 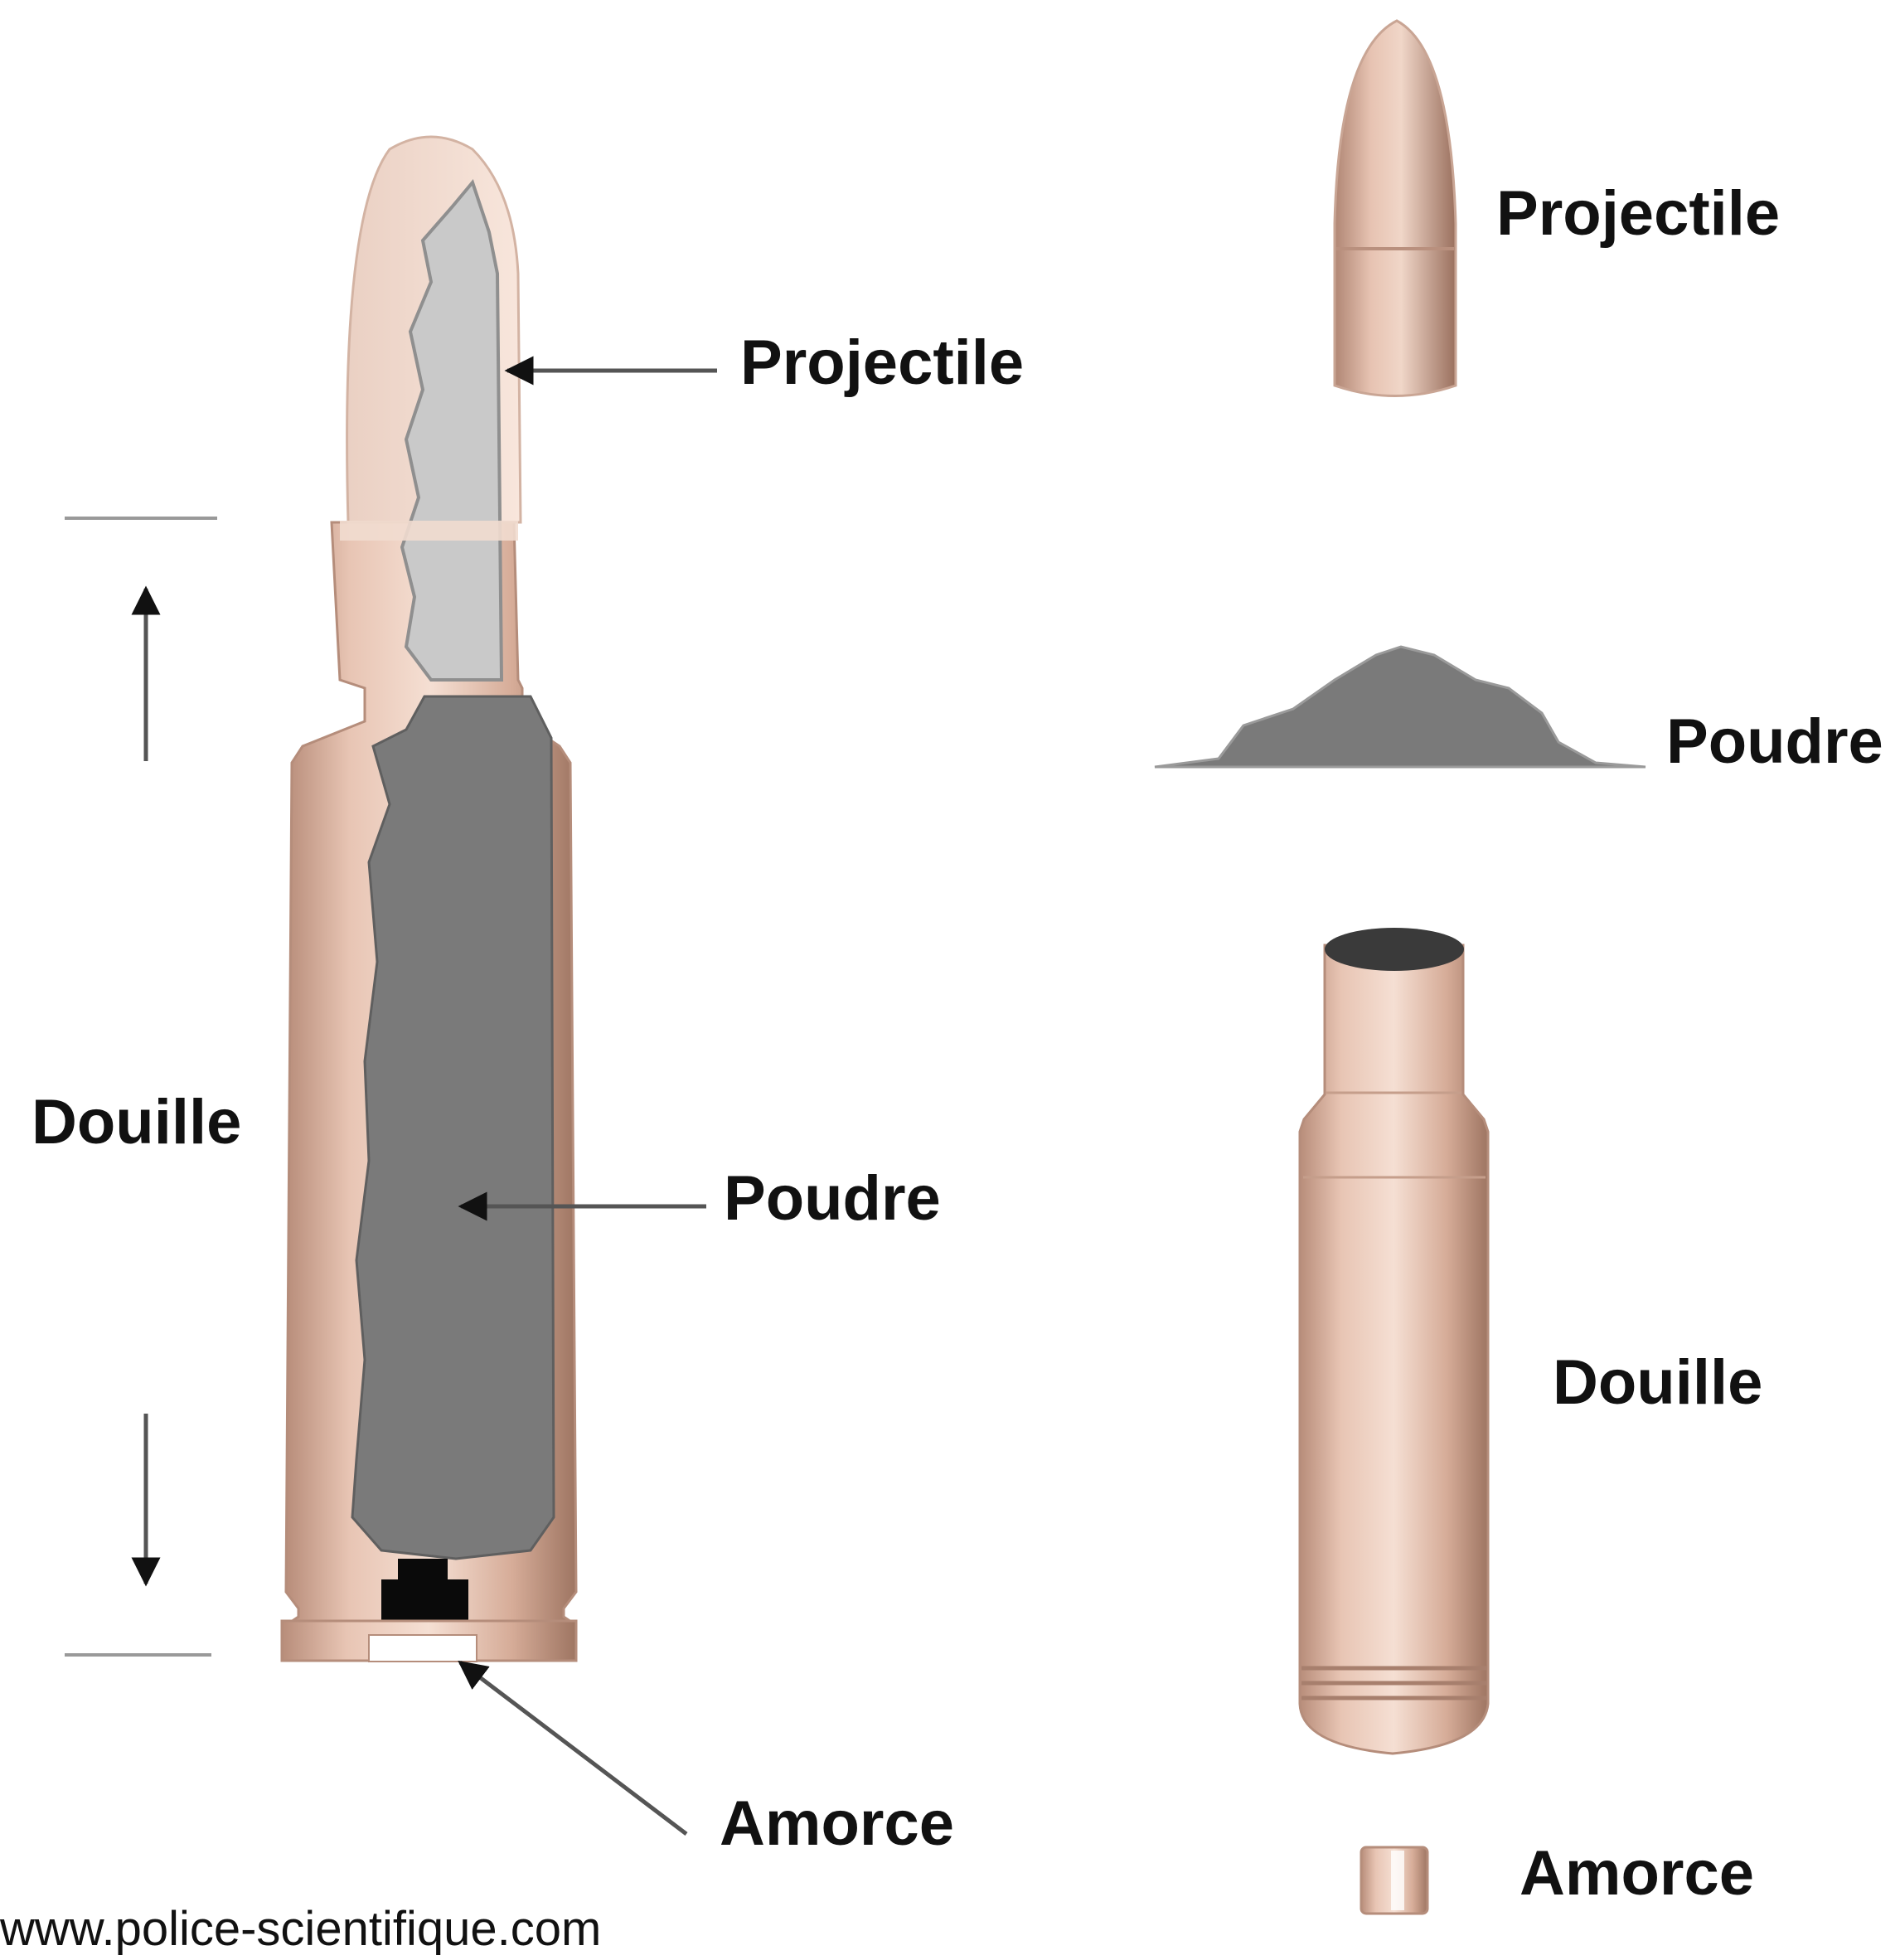 I want to click on amorce-leader, so click(x=573, y=1748).